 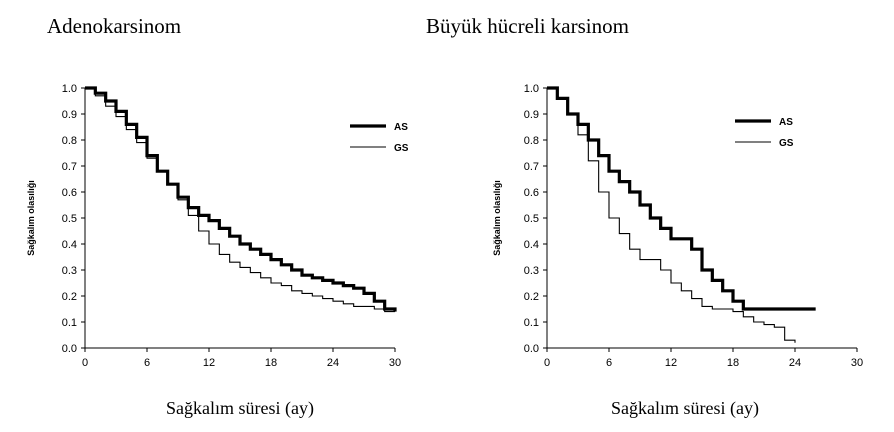 What do you see at coordinates (527, 26) in the screenshot?
I see `chart-title-buyuk-hucreli: Büyük hücreli karsinom` at bounding box center [527, 26].